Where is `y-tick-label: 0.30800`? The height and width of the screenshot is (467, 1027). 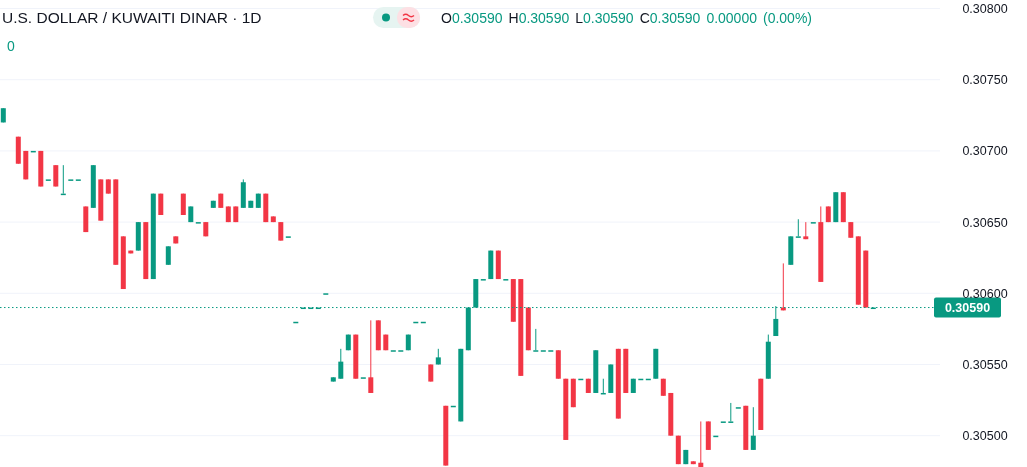
y-tick-label: 0.30800 is located at coordinates (985, 9).